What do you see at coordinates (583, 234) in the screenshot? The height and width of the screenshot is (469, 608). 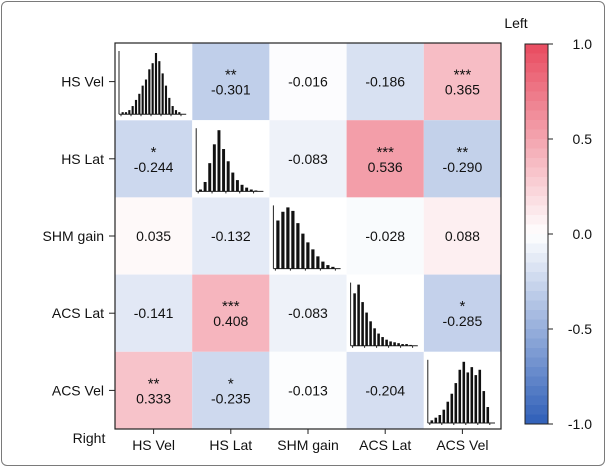 I see `colorbar-tick-label: 0.0` at bounding box center [583, 234].